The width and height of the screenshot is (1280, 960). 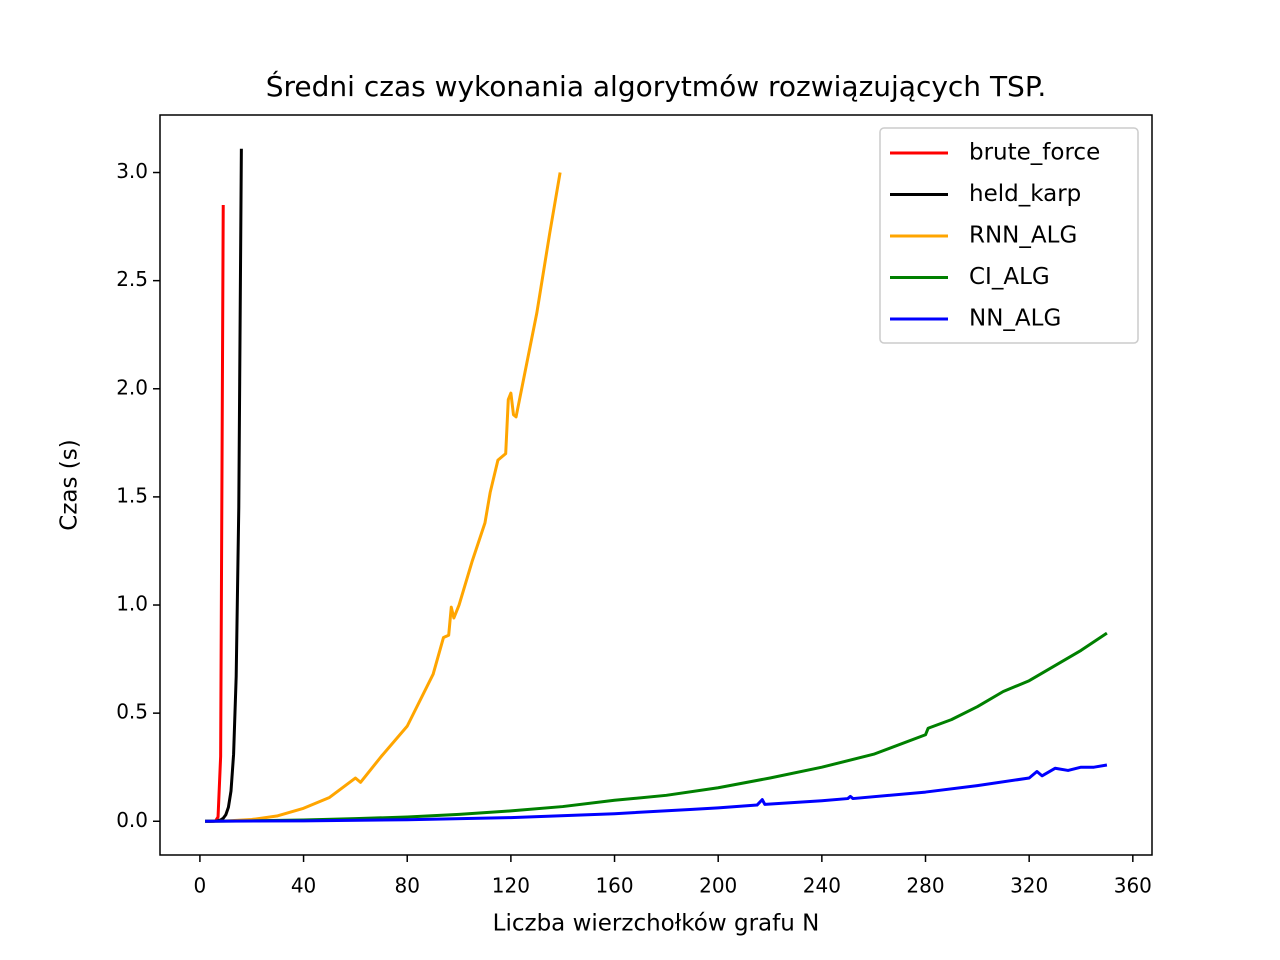 What do you see at coordinates (925, 886) in the screenshot?
I see `x-tick-label: 280` at bounding box center [925, 886].